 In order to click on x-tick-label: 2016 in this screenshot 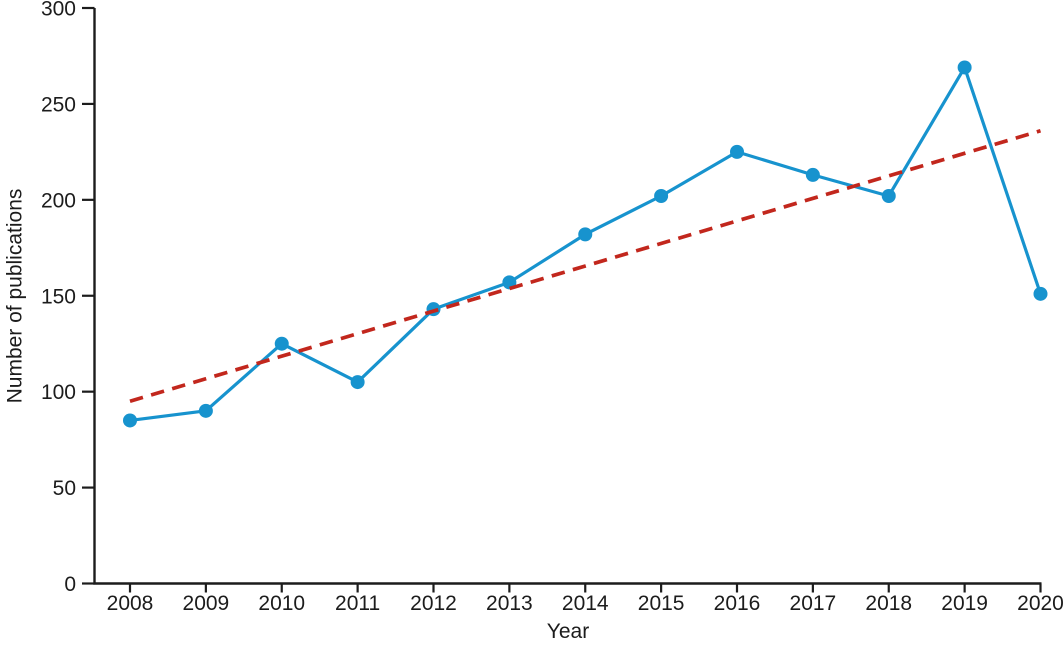, I will do `click(737, 603)`.